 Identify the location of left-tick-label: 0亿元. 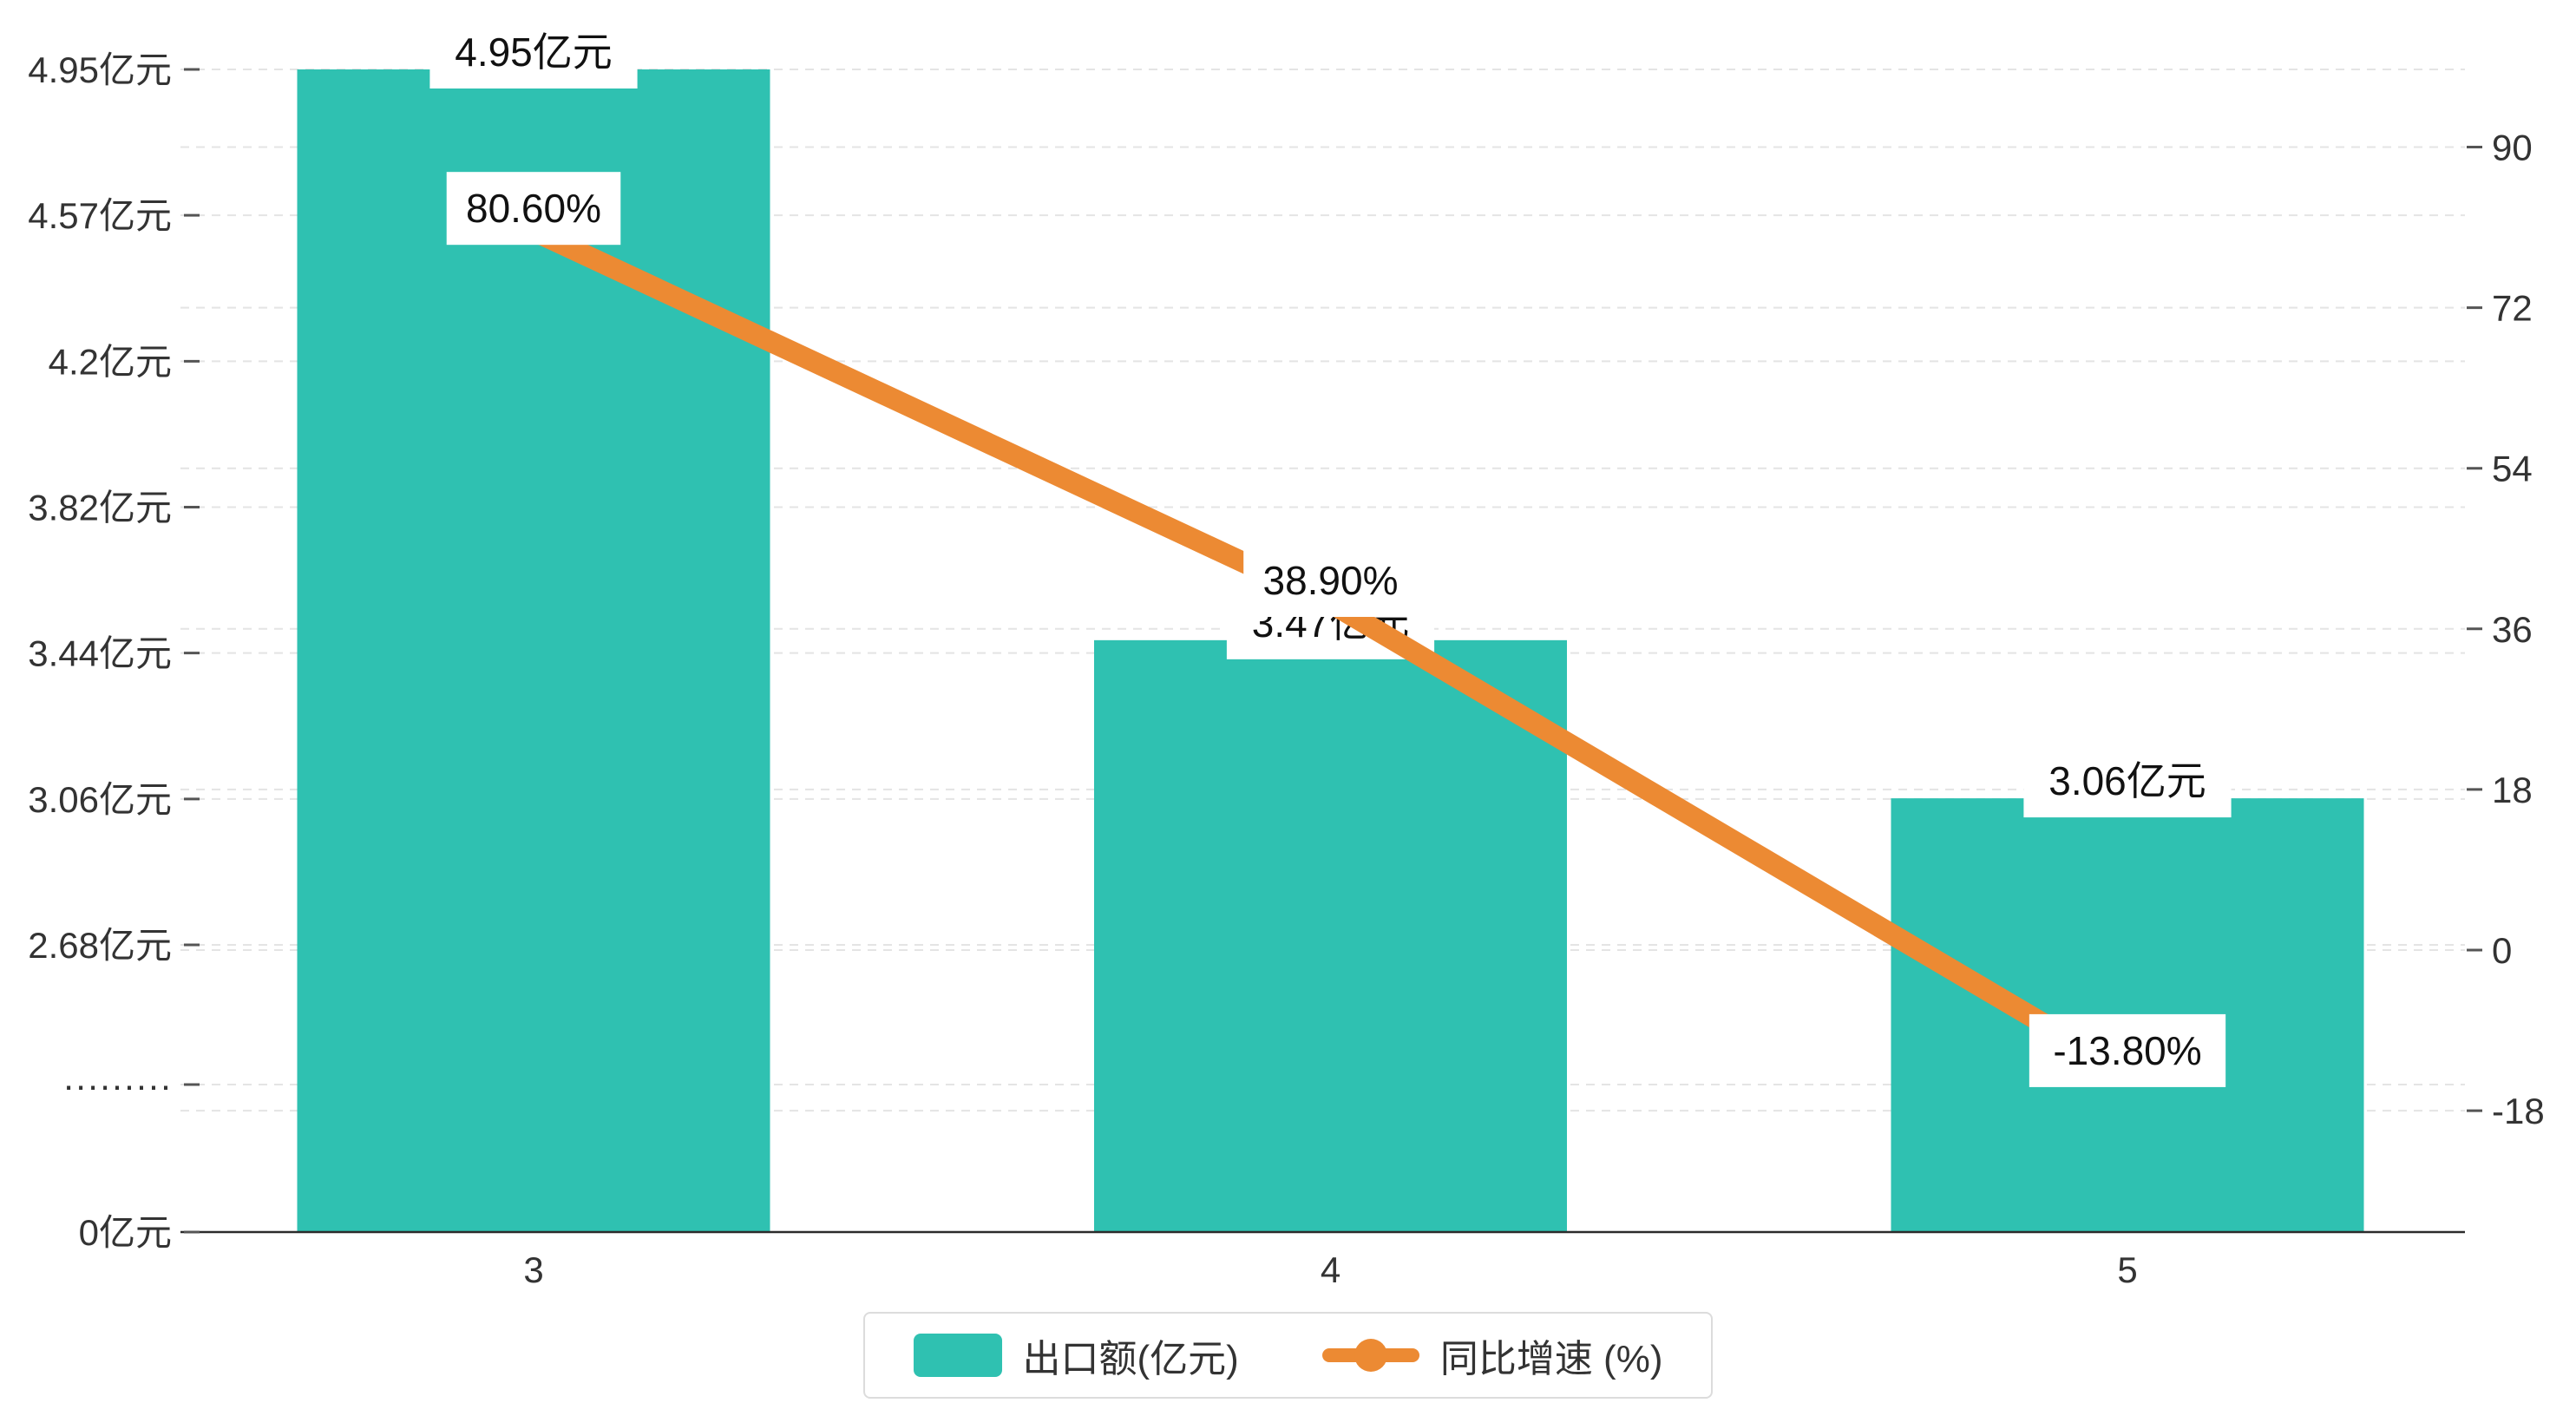
(125, 1233).